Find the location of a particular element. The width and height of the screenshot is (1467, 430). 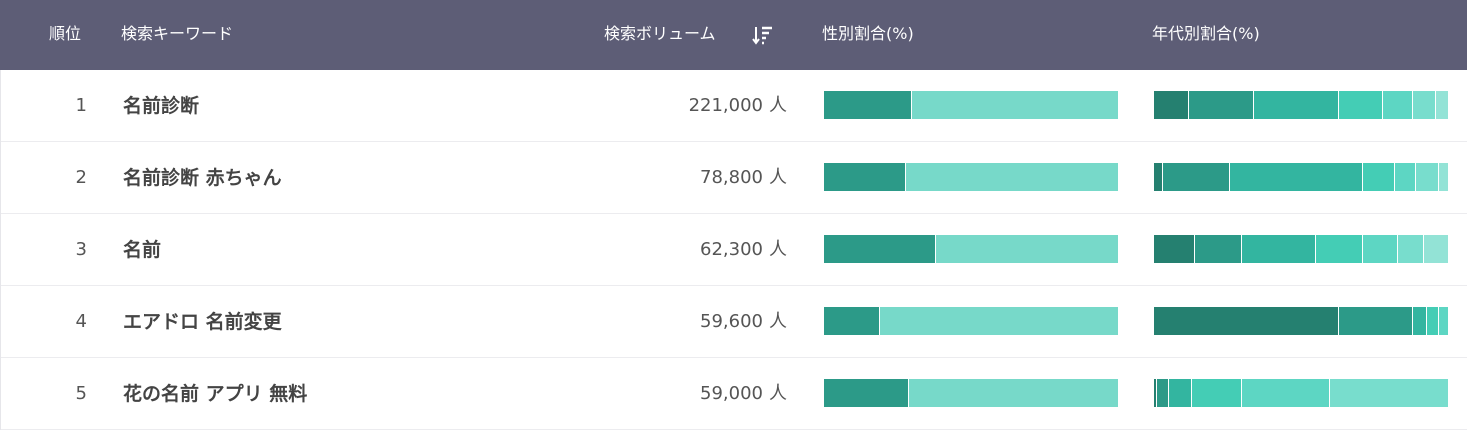

header-gender-ratio: 性別割合(%) is located at coordinates (868, 33).